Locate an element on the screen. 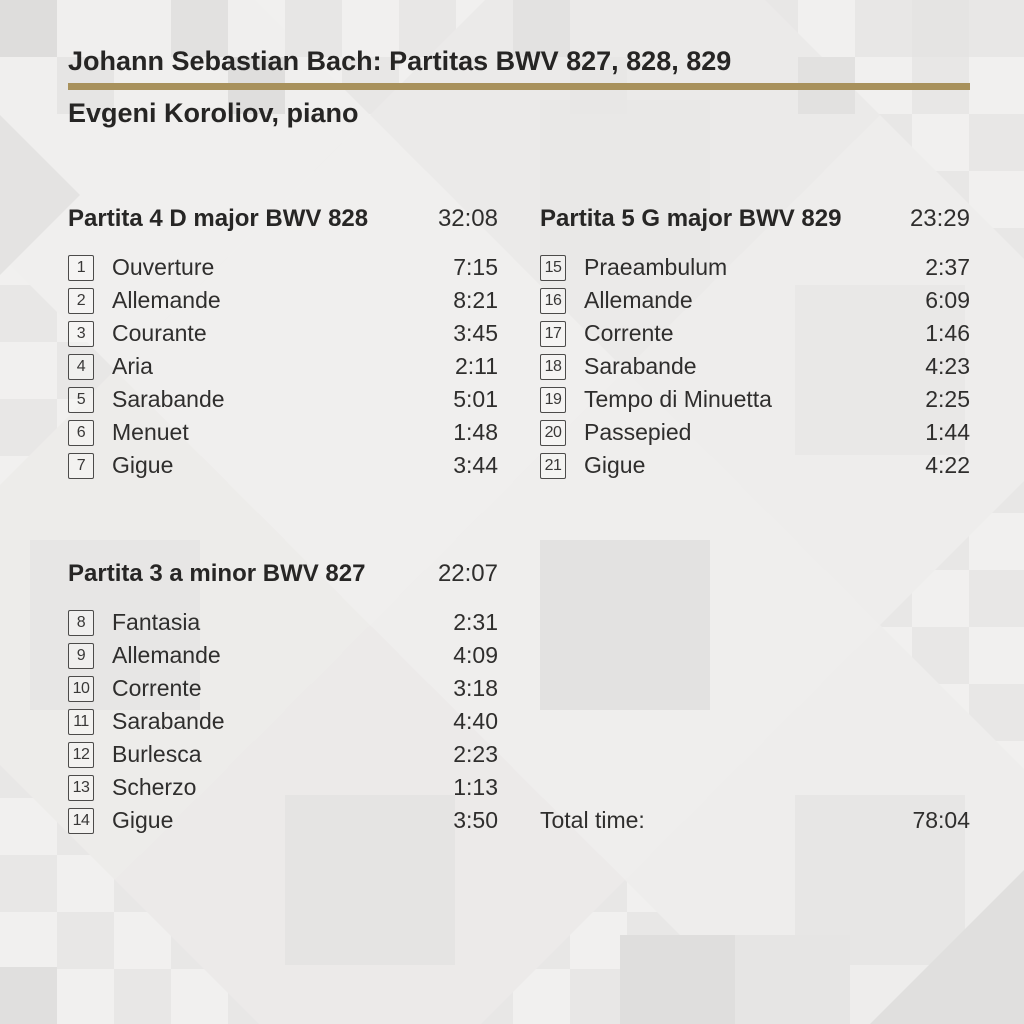 The image size is (1024, 1024). track-time: 1:44 is located at coordinates (947, 432).